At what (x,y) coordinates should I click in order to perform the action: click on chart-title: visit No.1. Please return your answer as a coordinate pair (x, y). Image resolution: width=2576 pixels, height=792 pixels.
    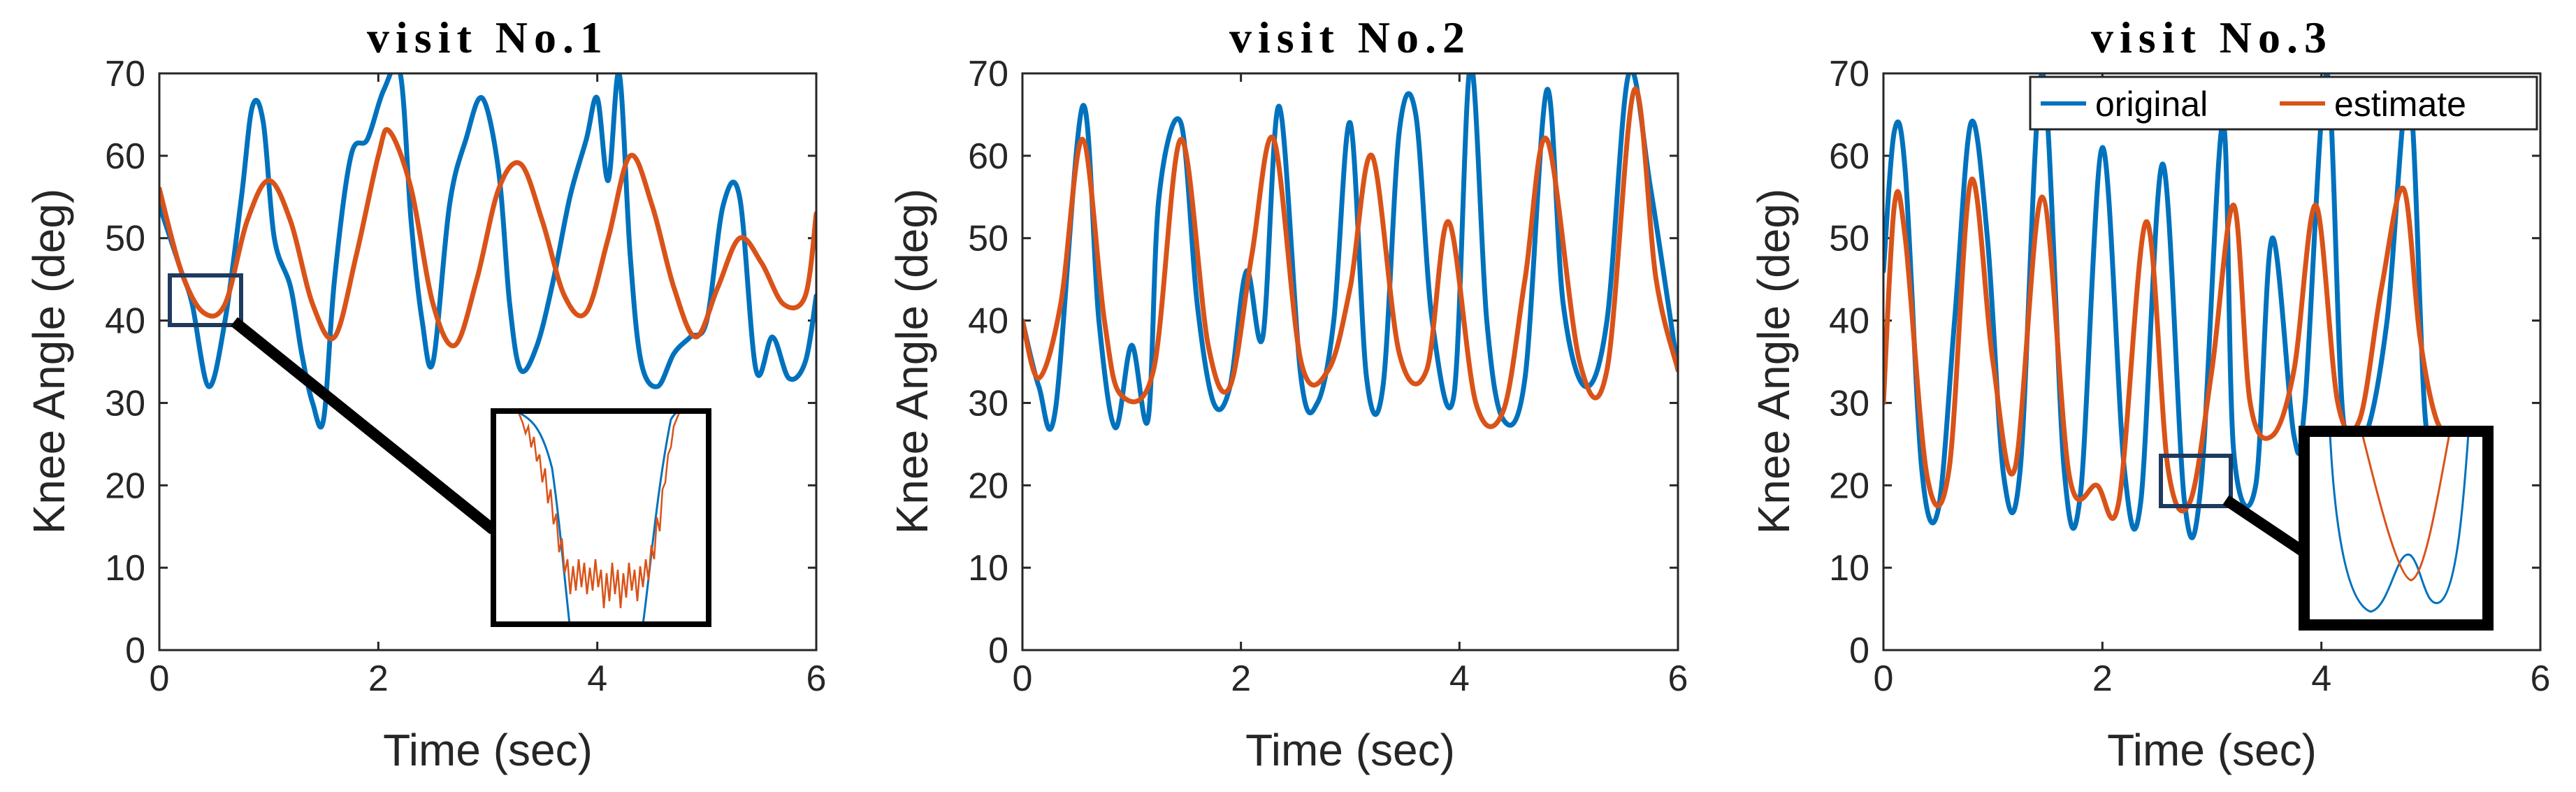
    Looking at the image, I should click on (488, 37).